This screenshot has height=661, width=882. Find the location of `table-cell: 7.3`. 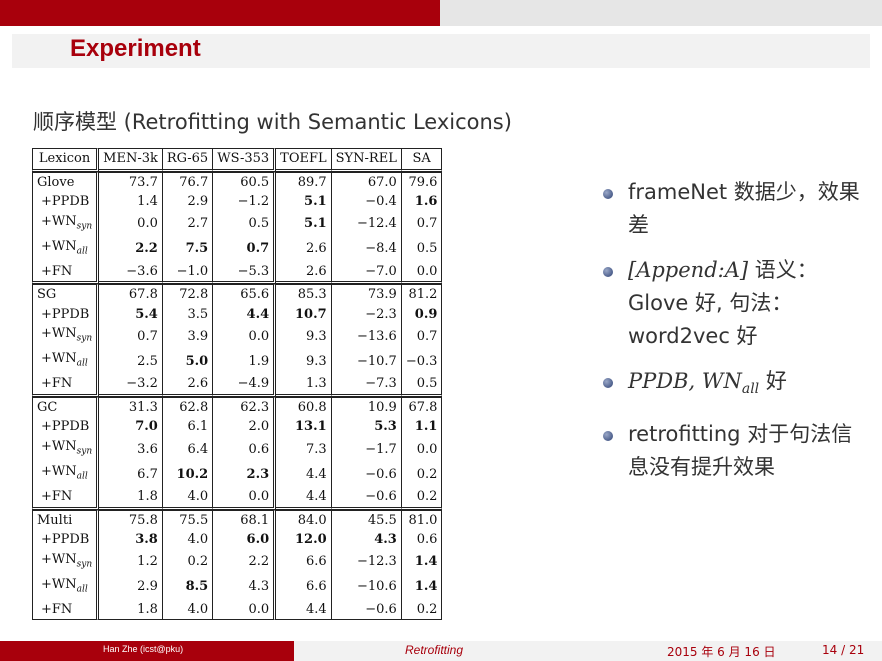

table-cell: 7.3 is located at coordinates (304, 449).